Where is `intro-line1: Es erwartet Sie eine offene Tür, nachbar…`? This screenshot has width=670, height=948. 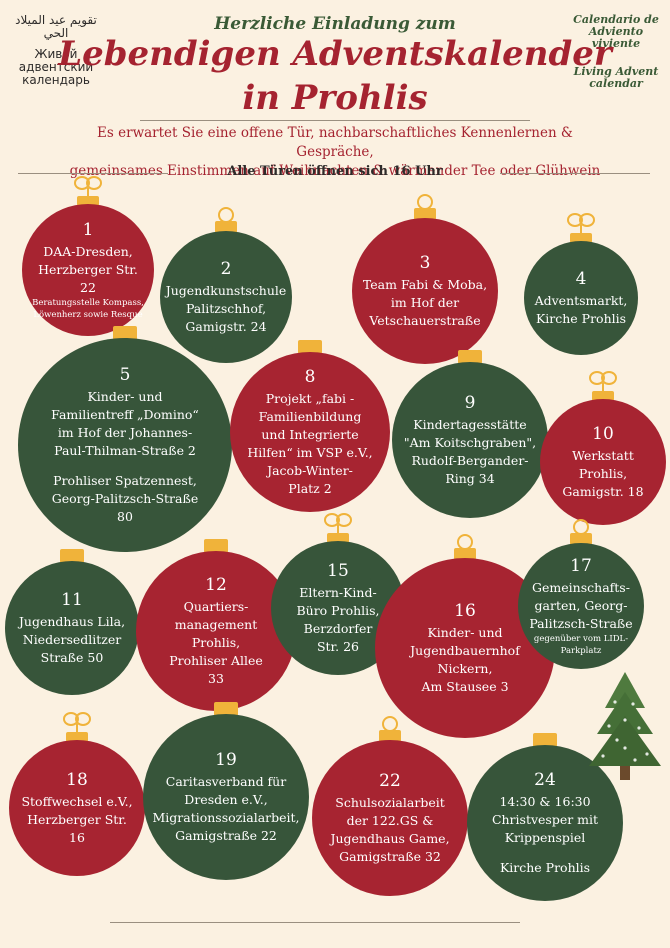 intro-line1: Es erwartet Sie eine offene Tür, nachbar… is located at coordinates (335, 142).